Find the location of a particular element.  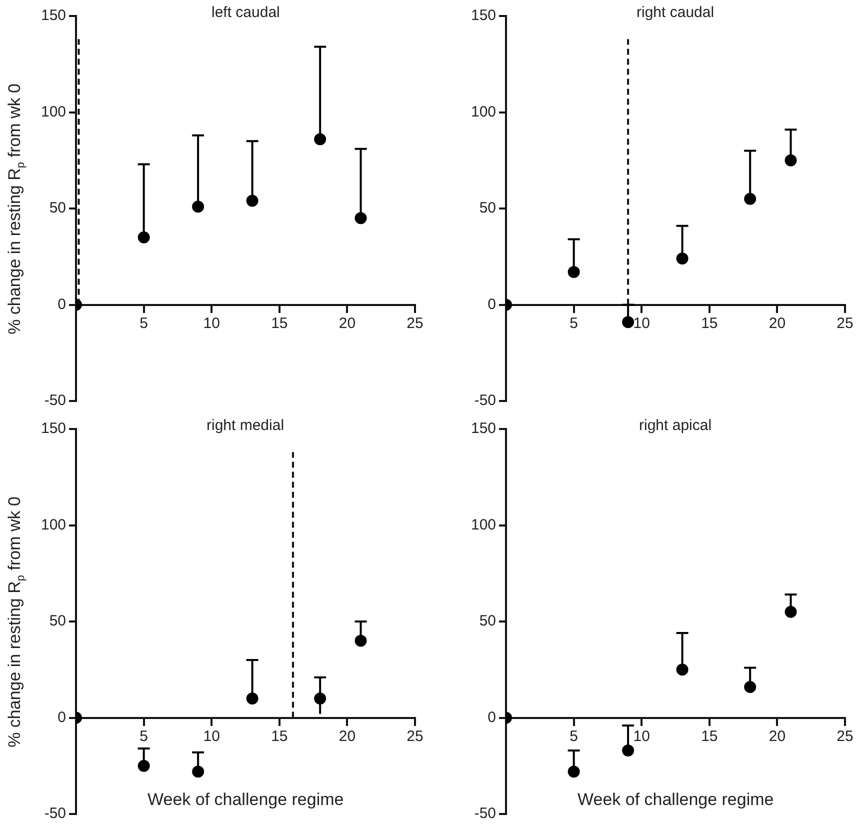

chart-title: left caudal is located at coordinates (246, 12).